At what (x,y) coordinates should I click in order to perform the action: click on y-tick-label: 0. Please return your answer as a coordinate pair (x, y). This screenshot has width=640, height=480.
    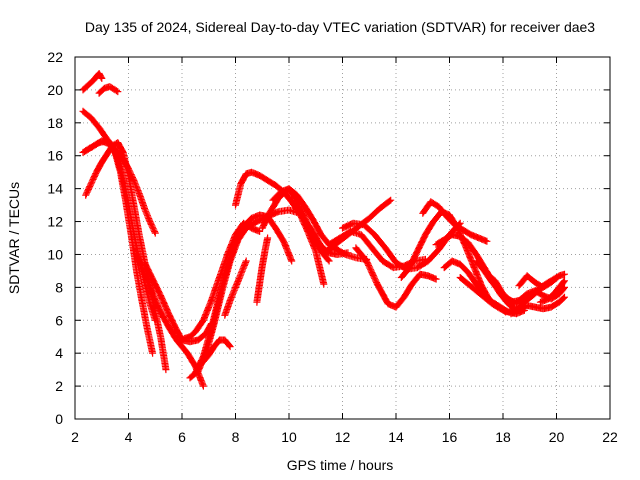
    Looking at the image, I should click on (59, 419).